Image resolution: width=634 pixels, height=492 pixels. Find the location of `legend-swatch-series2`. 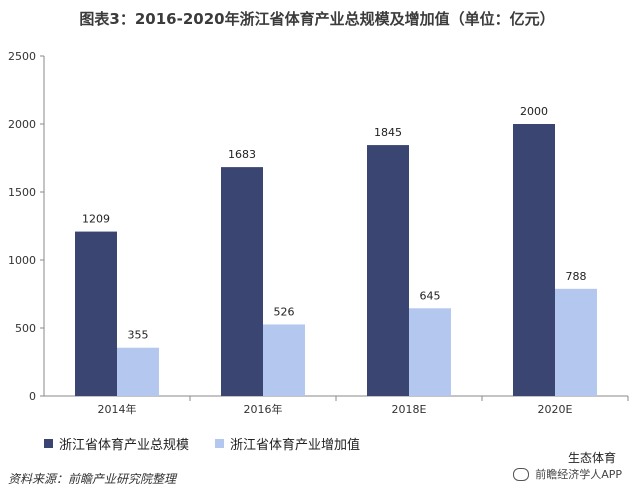

legend-swatch-series2 is located at coordinates (220, 443).